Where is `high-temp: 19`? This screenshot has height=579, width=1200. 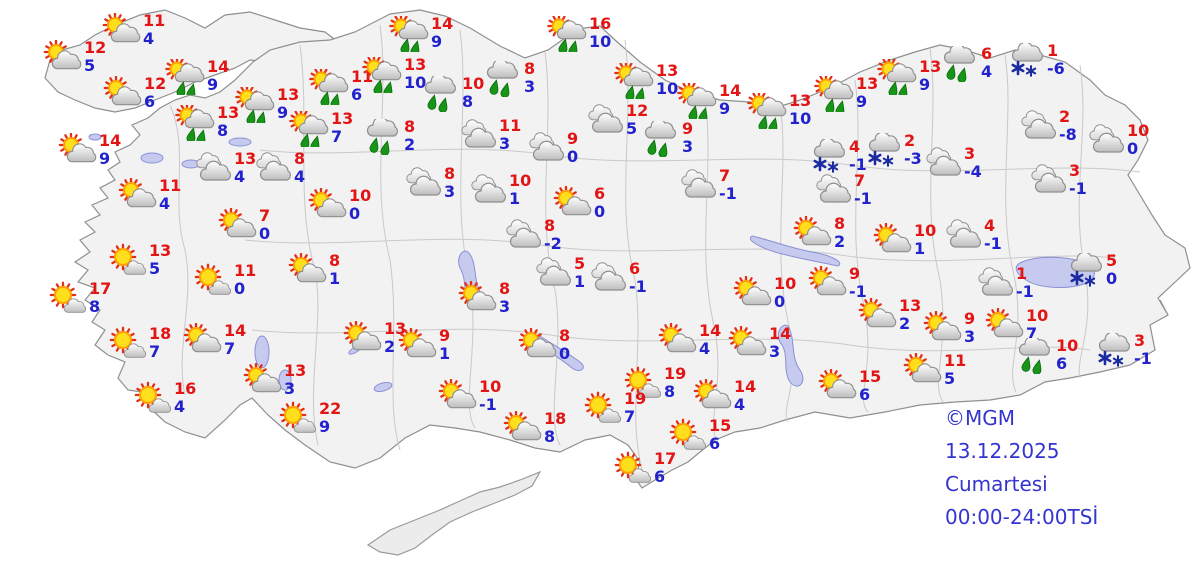 high-temp: 19 is located at coordinates (635, 398).